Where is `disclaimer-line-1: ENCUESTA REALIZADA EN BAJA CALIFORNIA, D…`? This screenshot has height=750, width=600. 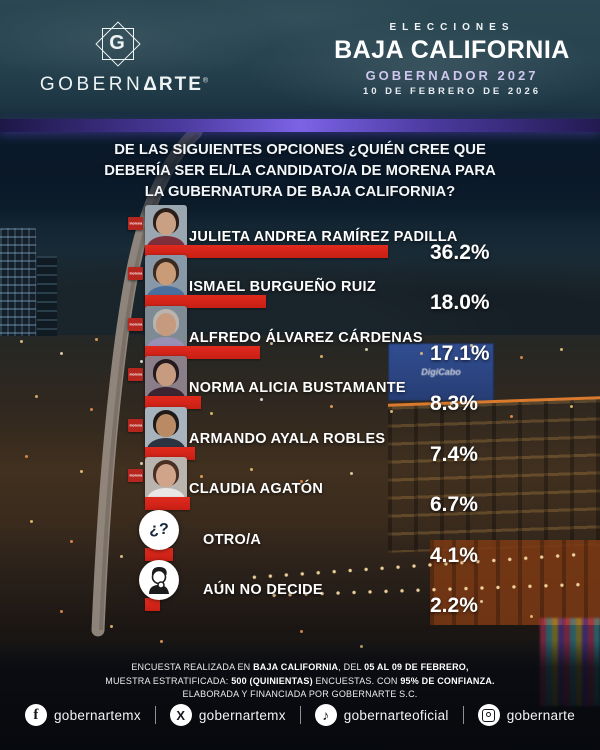 disclaimer-line-1: ENCUESTA REALIZADA EN BAJA CALIFORNIA, D… is located at coordinates (300, 667).